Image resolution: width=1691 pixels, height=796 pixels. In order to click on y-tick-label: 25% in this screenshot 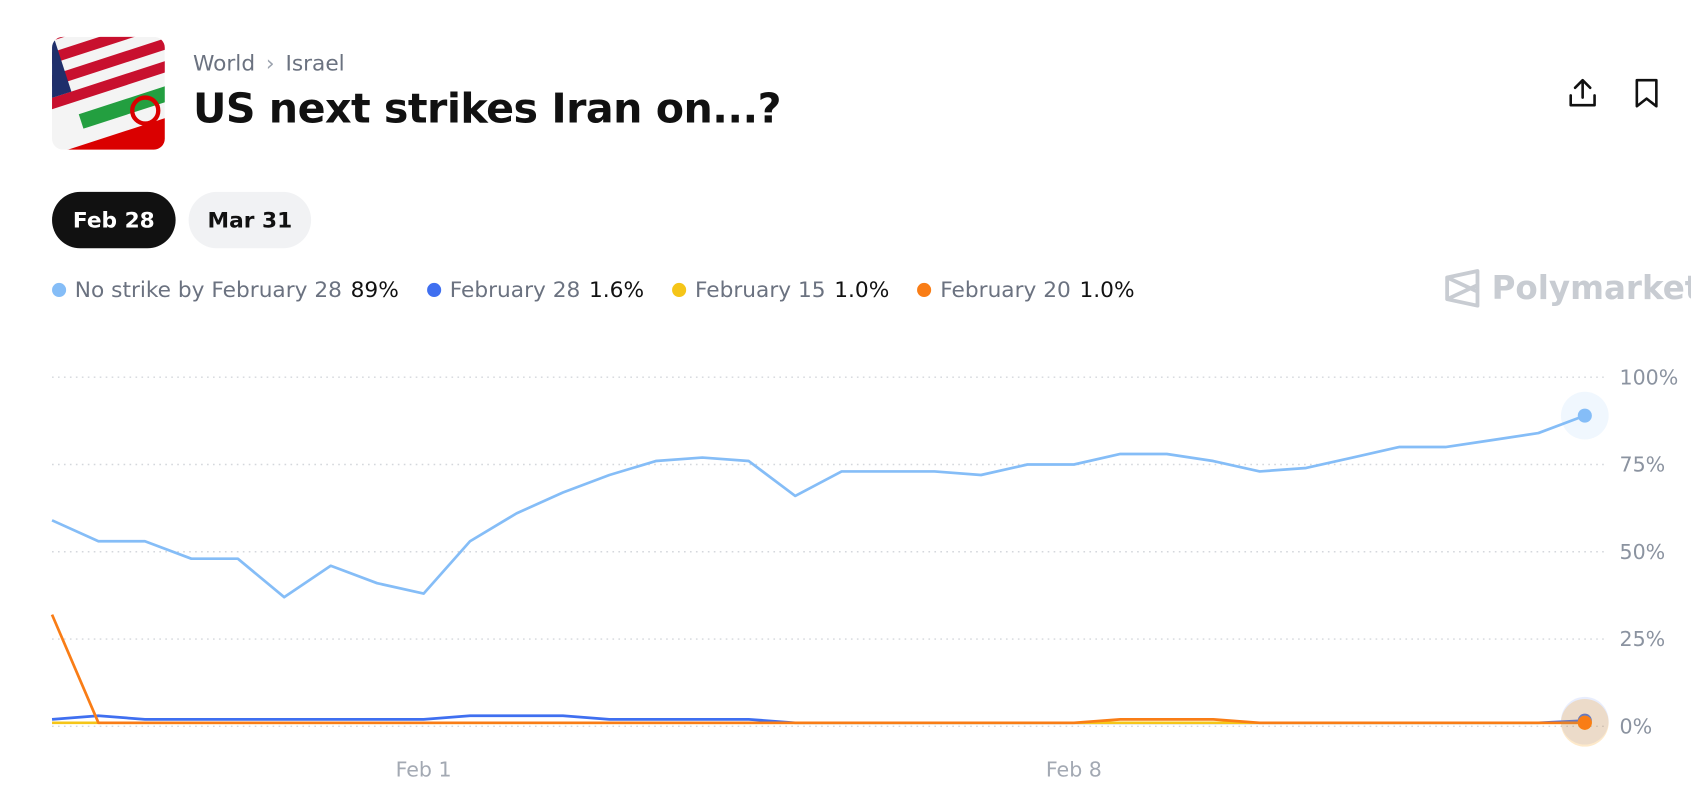, I will do `click(1642, 639)`.